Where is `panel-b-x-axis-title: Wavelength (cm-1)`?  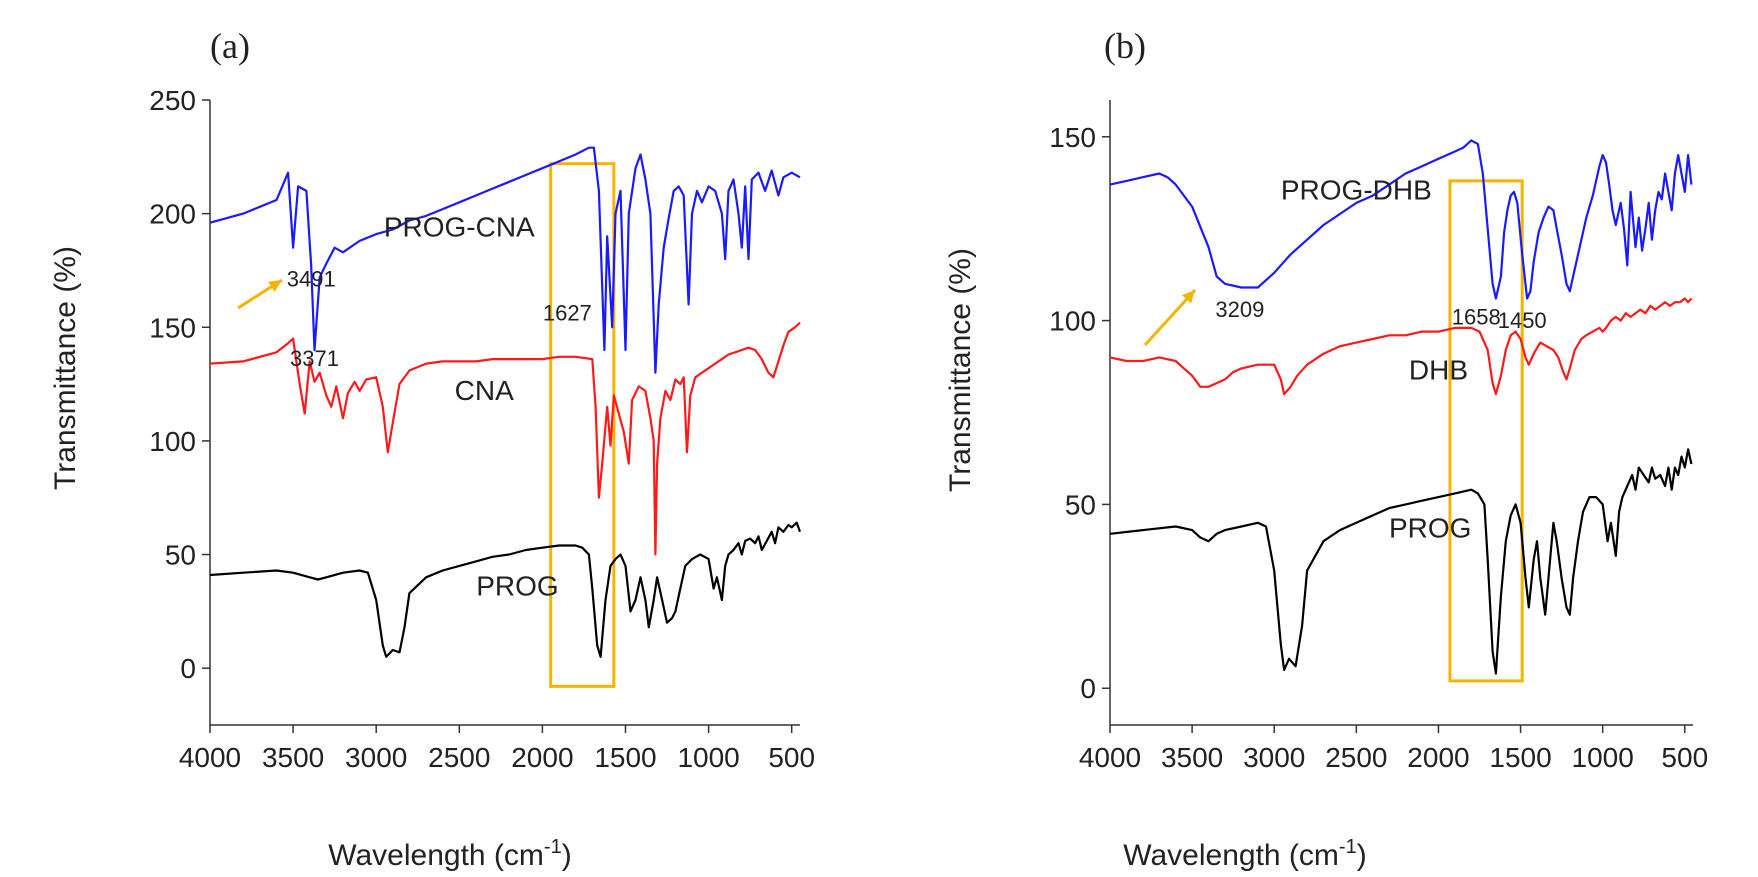 panel-b-x-axis-title: Wavelength (cm-1) is located at coordinates (1244, 854).